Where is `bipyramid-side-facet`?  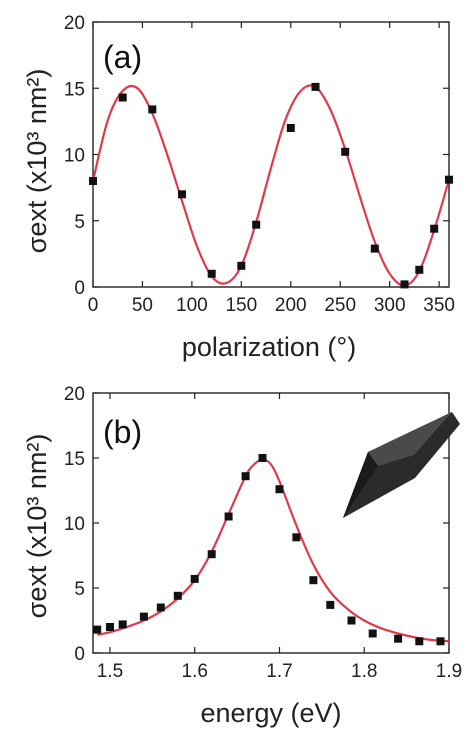 bipyramid-side-facet is located at coordinates (360, 485).